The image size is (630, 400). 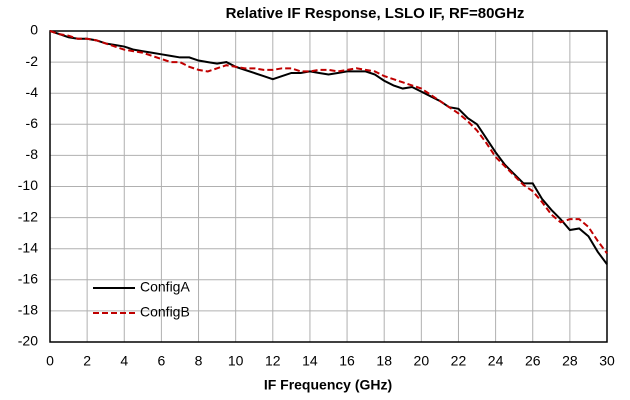 I want to click on y-tick-label: 0, so click(x=34, y=30).